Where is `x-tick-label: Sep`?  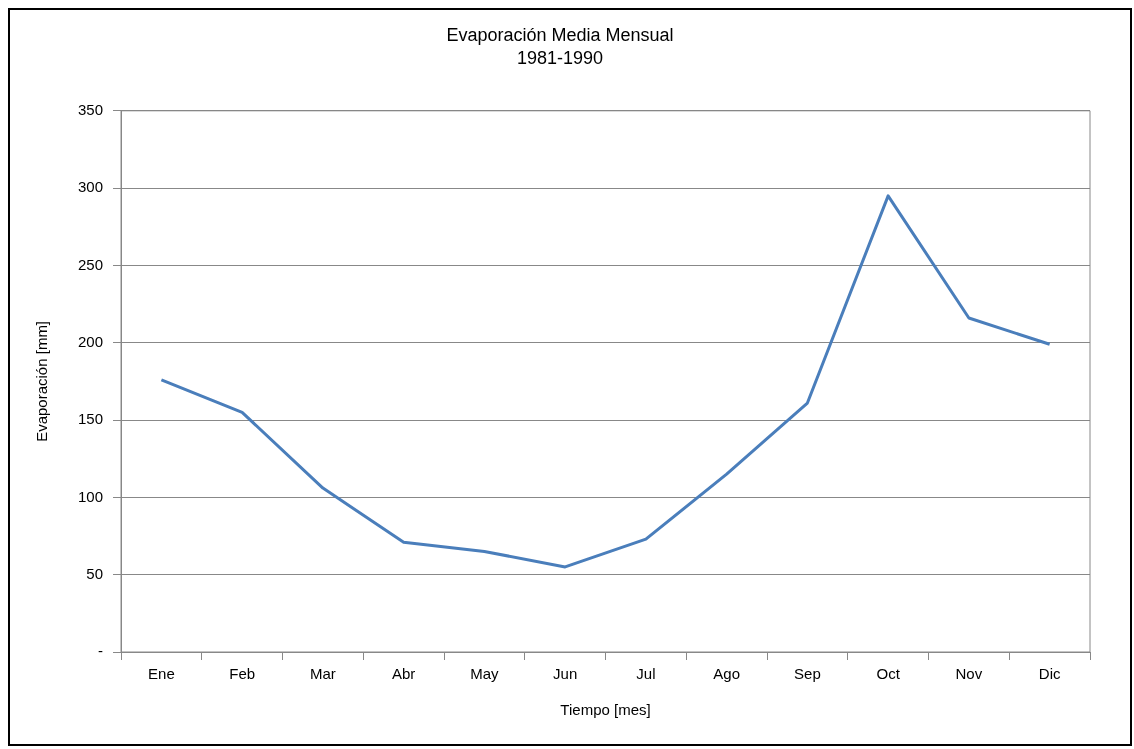
x-tick-label: Sep is located at coordinates (807, 674).